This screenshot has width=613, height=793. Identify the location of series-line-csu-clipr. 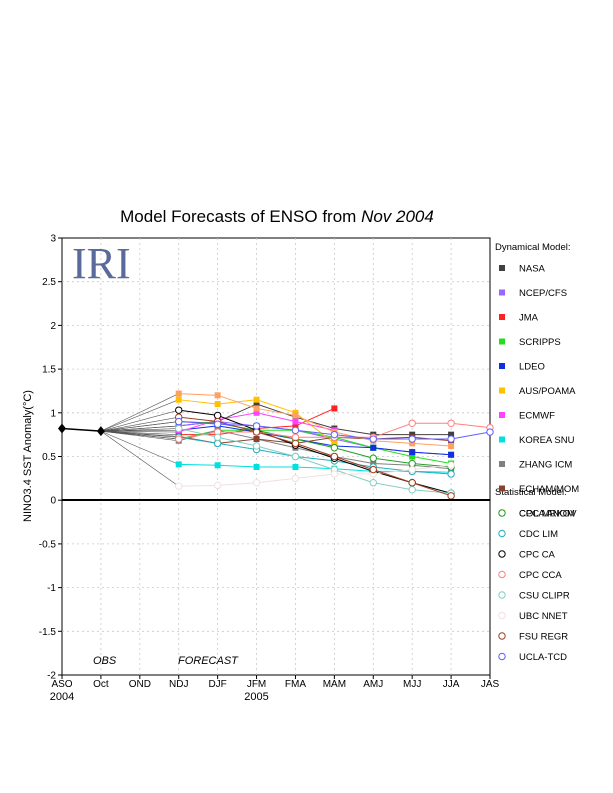
(315, 461).